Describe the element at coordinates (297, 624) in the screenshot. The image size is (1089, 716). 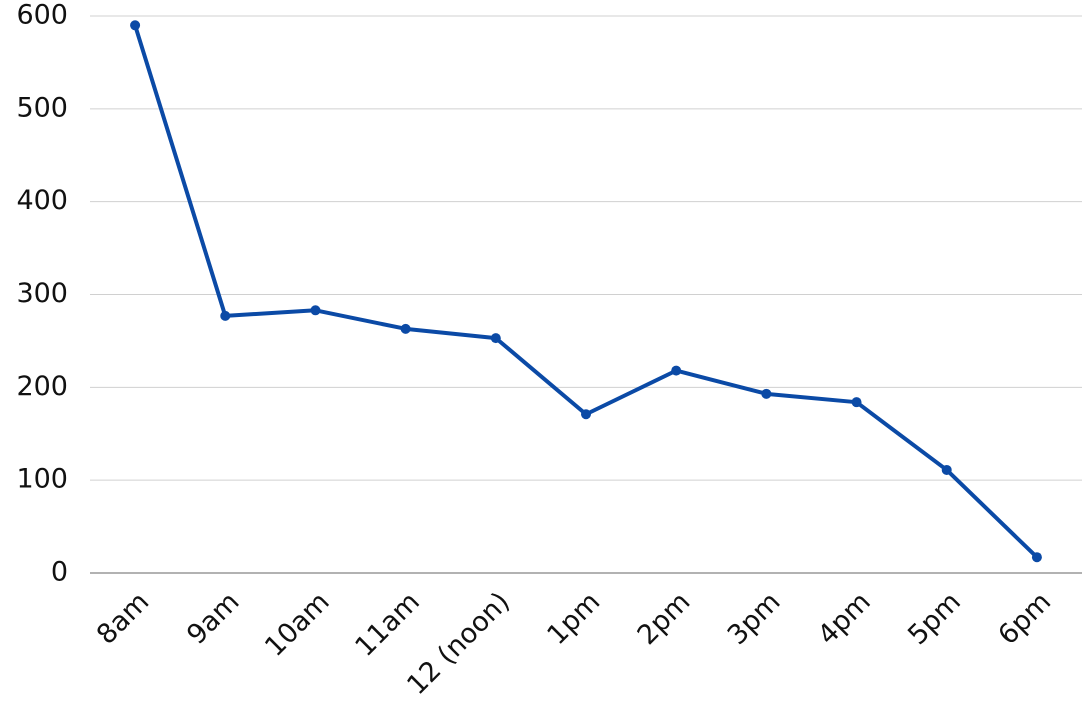
I see `x-tick-label: 10am` at that location.